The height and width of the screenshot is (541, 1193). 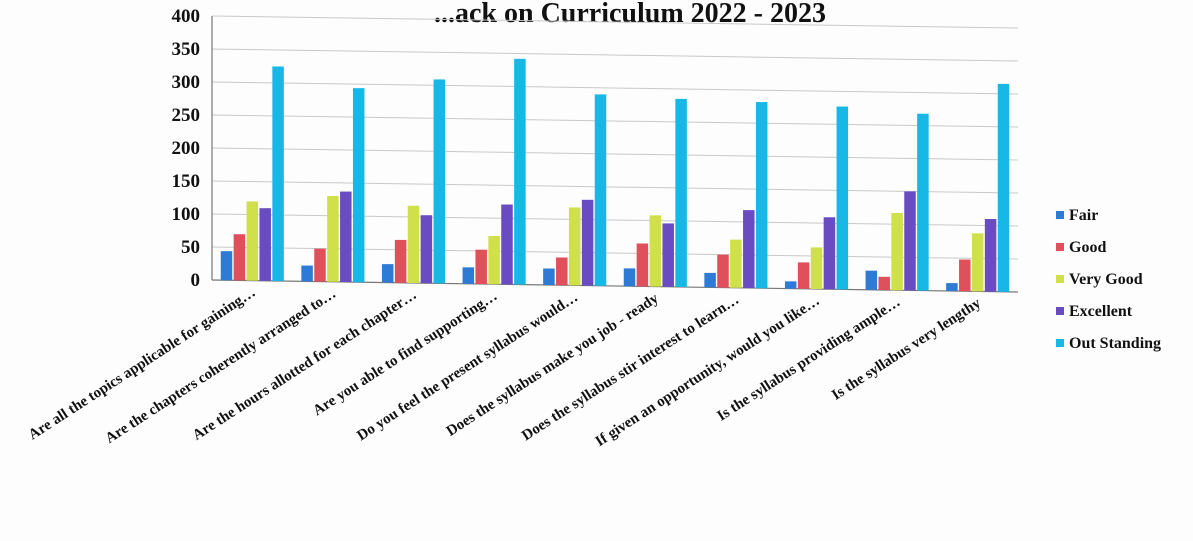 What do you see at coordinates (1087, 247) in the screenshot?
I see `legend-label: Good` at bounding box center [1087, 247].